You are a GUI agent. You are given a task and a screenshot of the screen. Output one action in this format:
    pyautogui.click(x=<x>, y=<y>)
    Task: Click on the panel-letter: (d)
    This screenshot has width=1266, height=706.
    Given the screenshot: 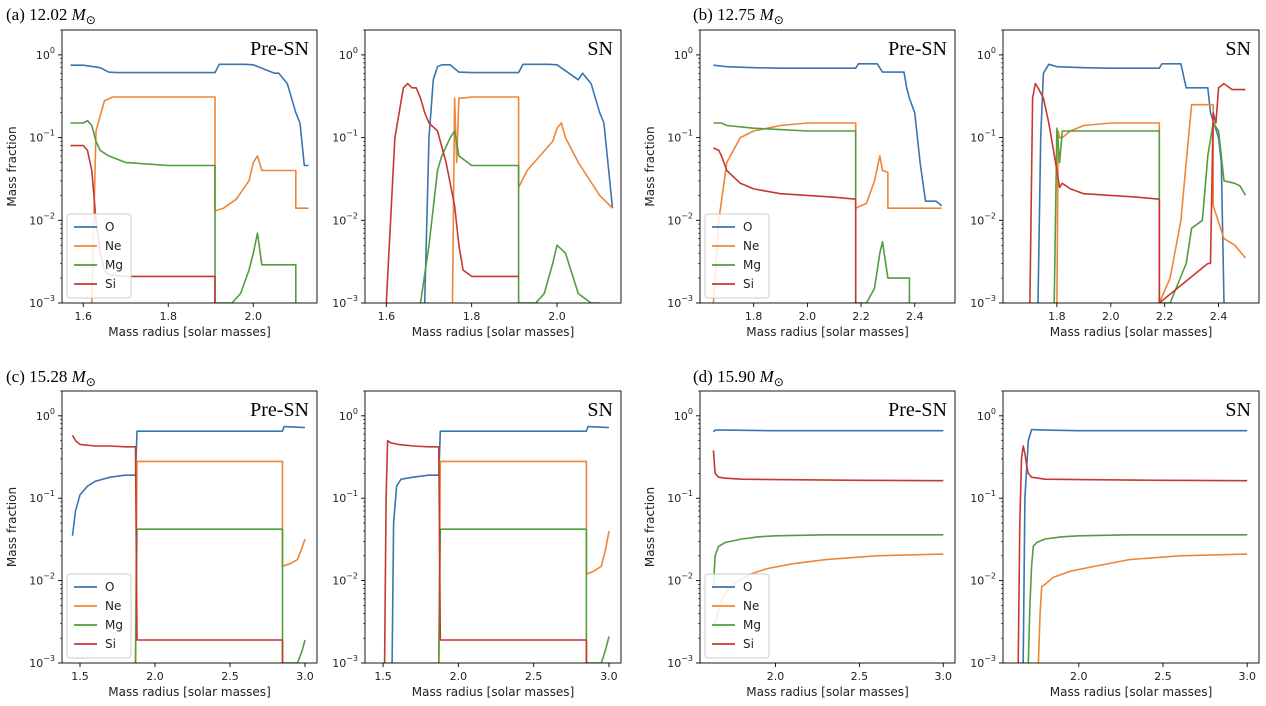 What is the action you would take?
    pyautogui.click(x=705, y=376)
    